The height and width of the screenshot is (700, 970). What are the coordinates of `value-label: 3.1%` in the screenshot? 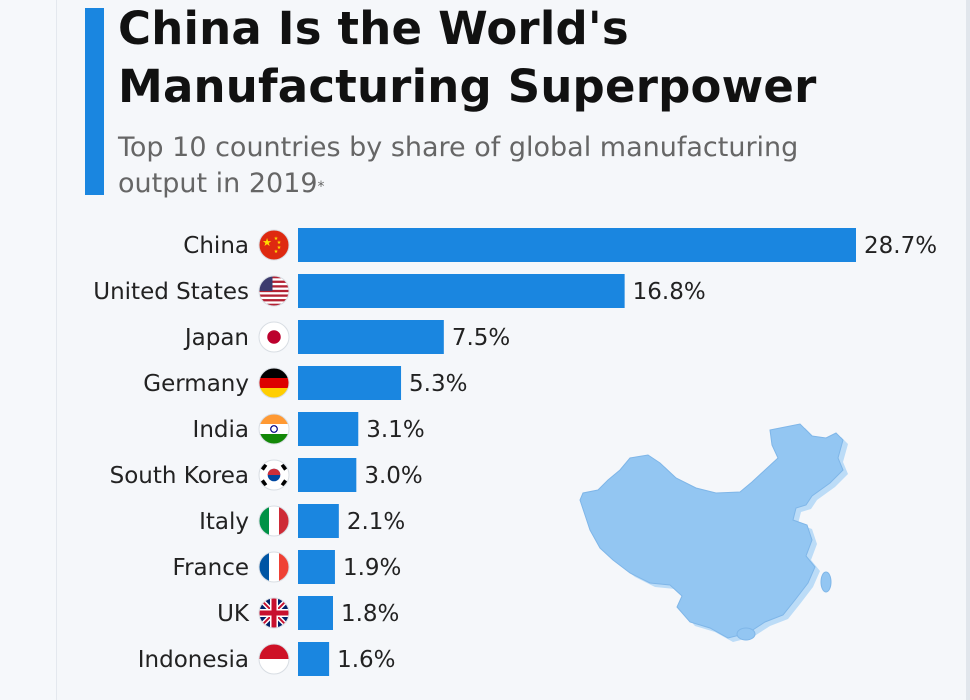 It's located at (395, 430).